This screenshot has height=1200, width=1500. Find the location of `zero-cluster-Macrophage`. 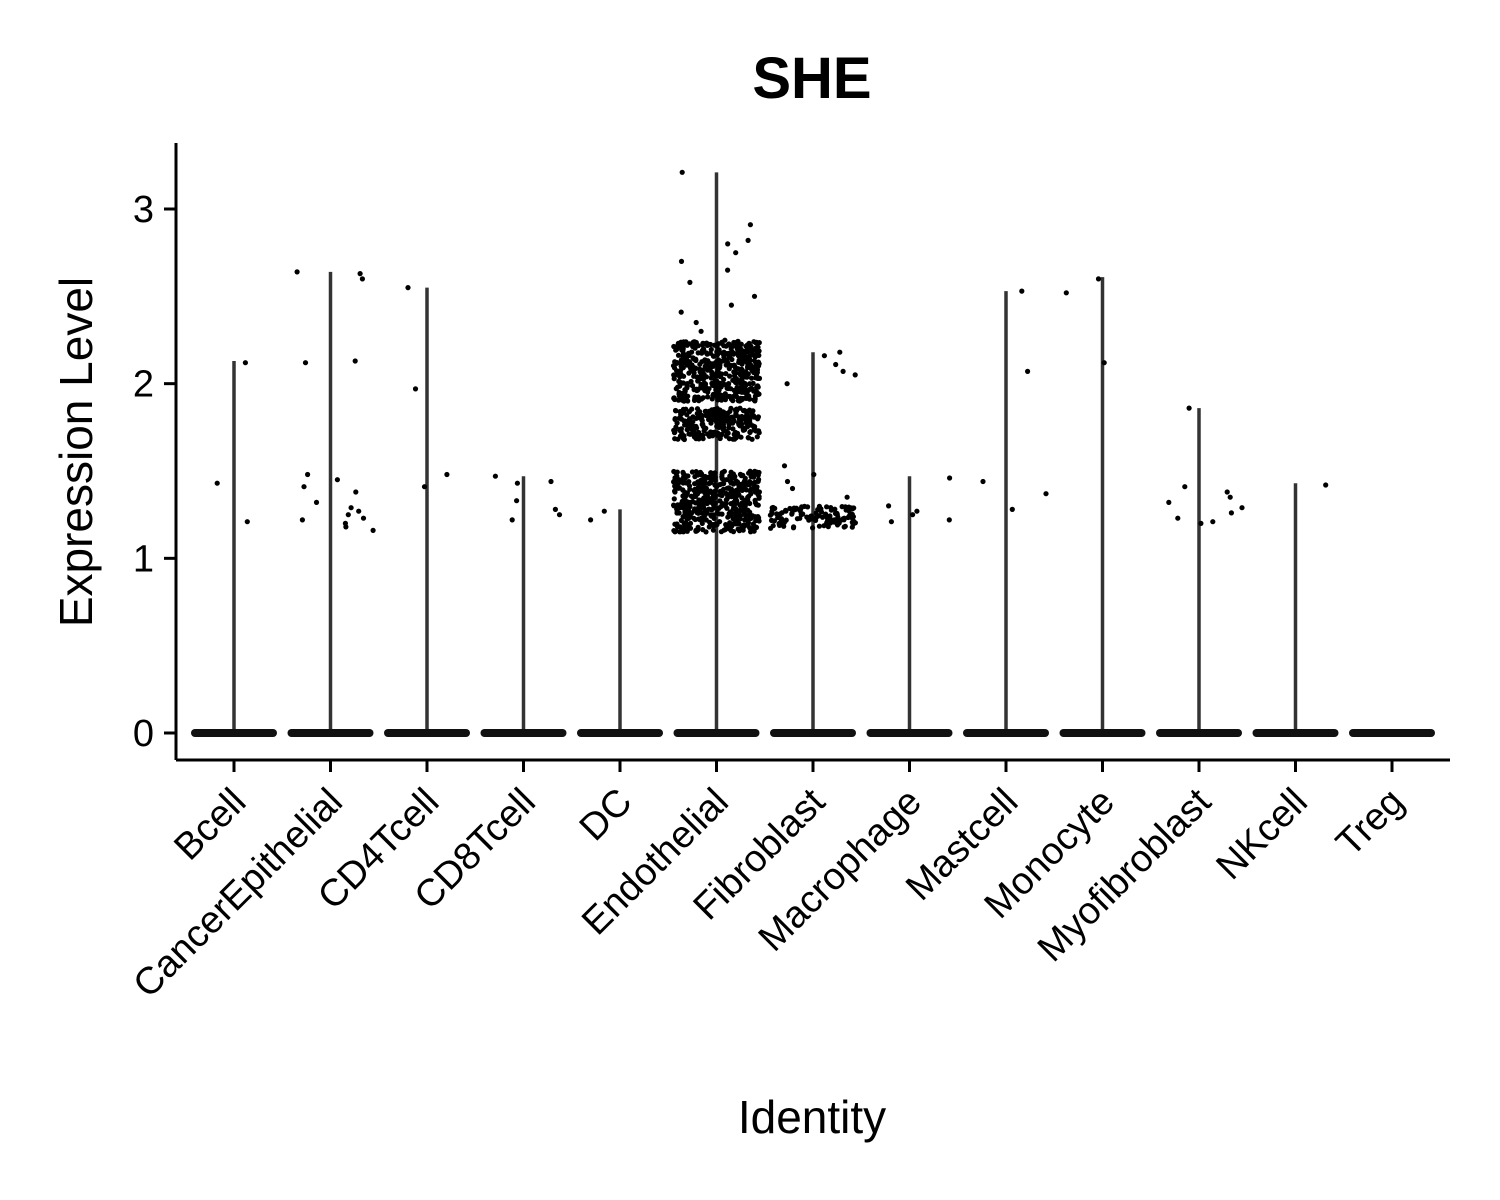

zero-cluster-Macrophage is located at coordinates (909, 733).